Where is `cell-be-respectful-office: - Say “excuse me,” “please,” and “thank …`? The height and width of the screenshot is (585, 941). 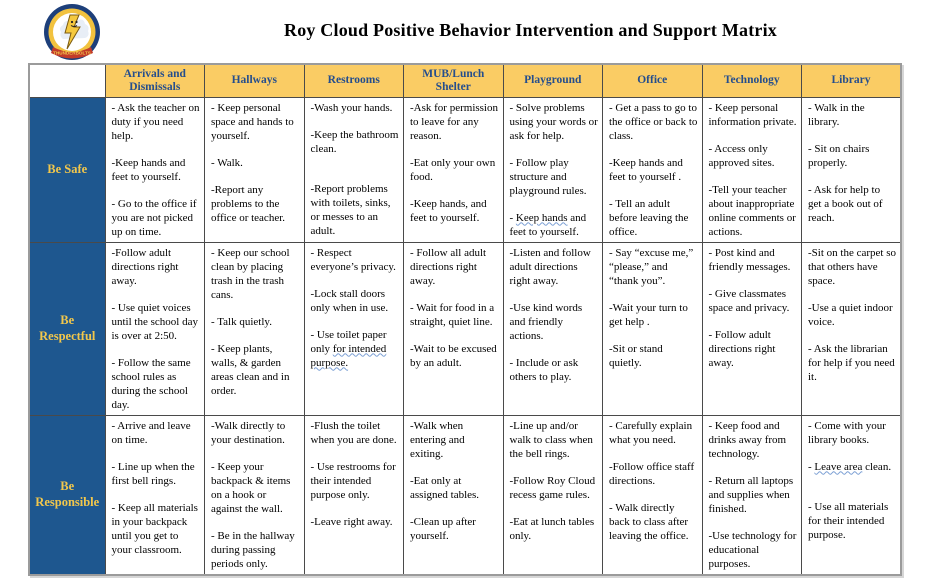
cell-be-respectful-office: - Say “excuse me,” “please,” and “thank … is located at coordinates (652, 328).